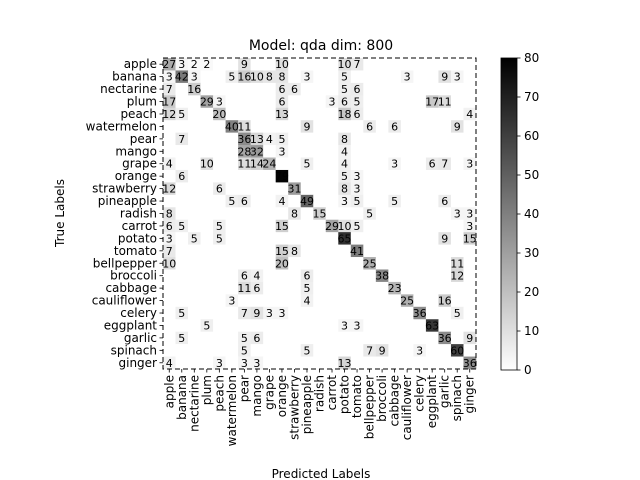  What do you see at coordinates (135, 251) in the screenshot?
I see `y-tick-label: tomato` at bounding box center [135, 251].